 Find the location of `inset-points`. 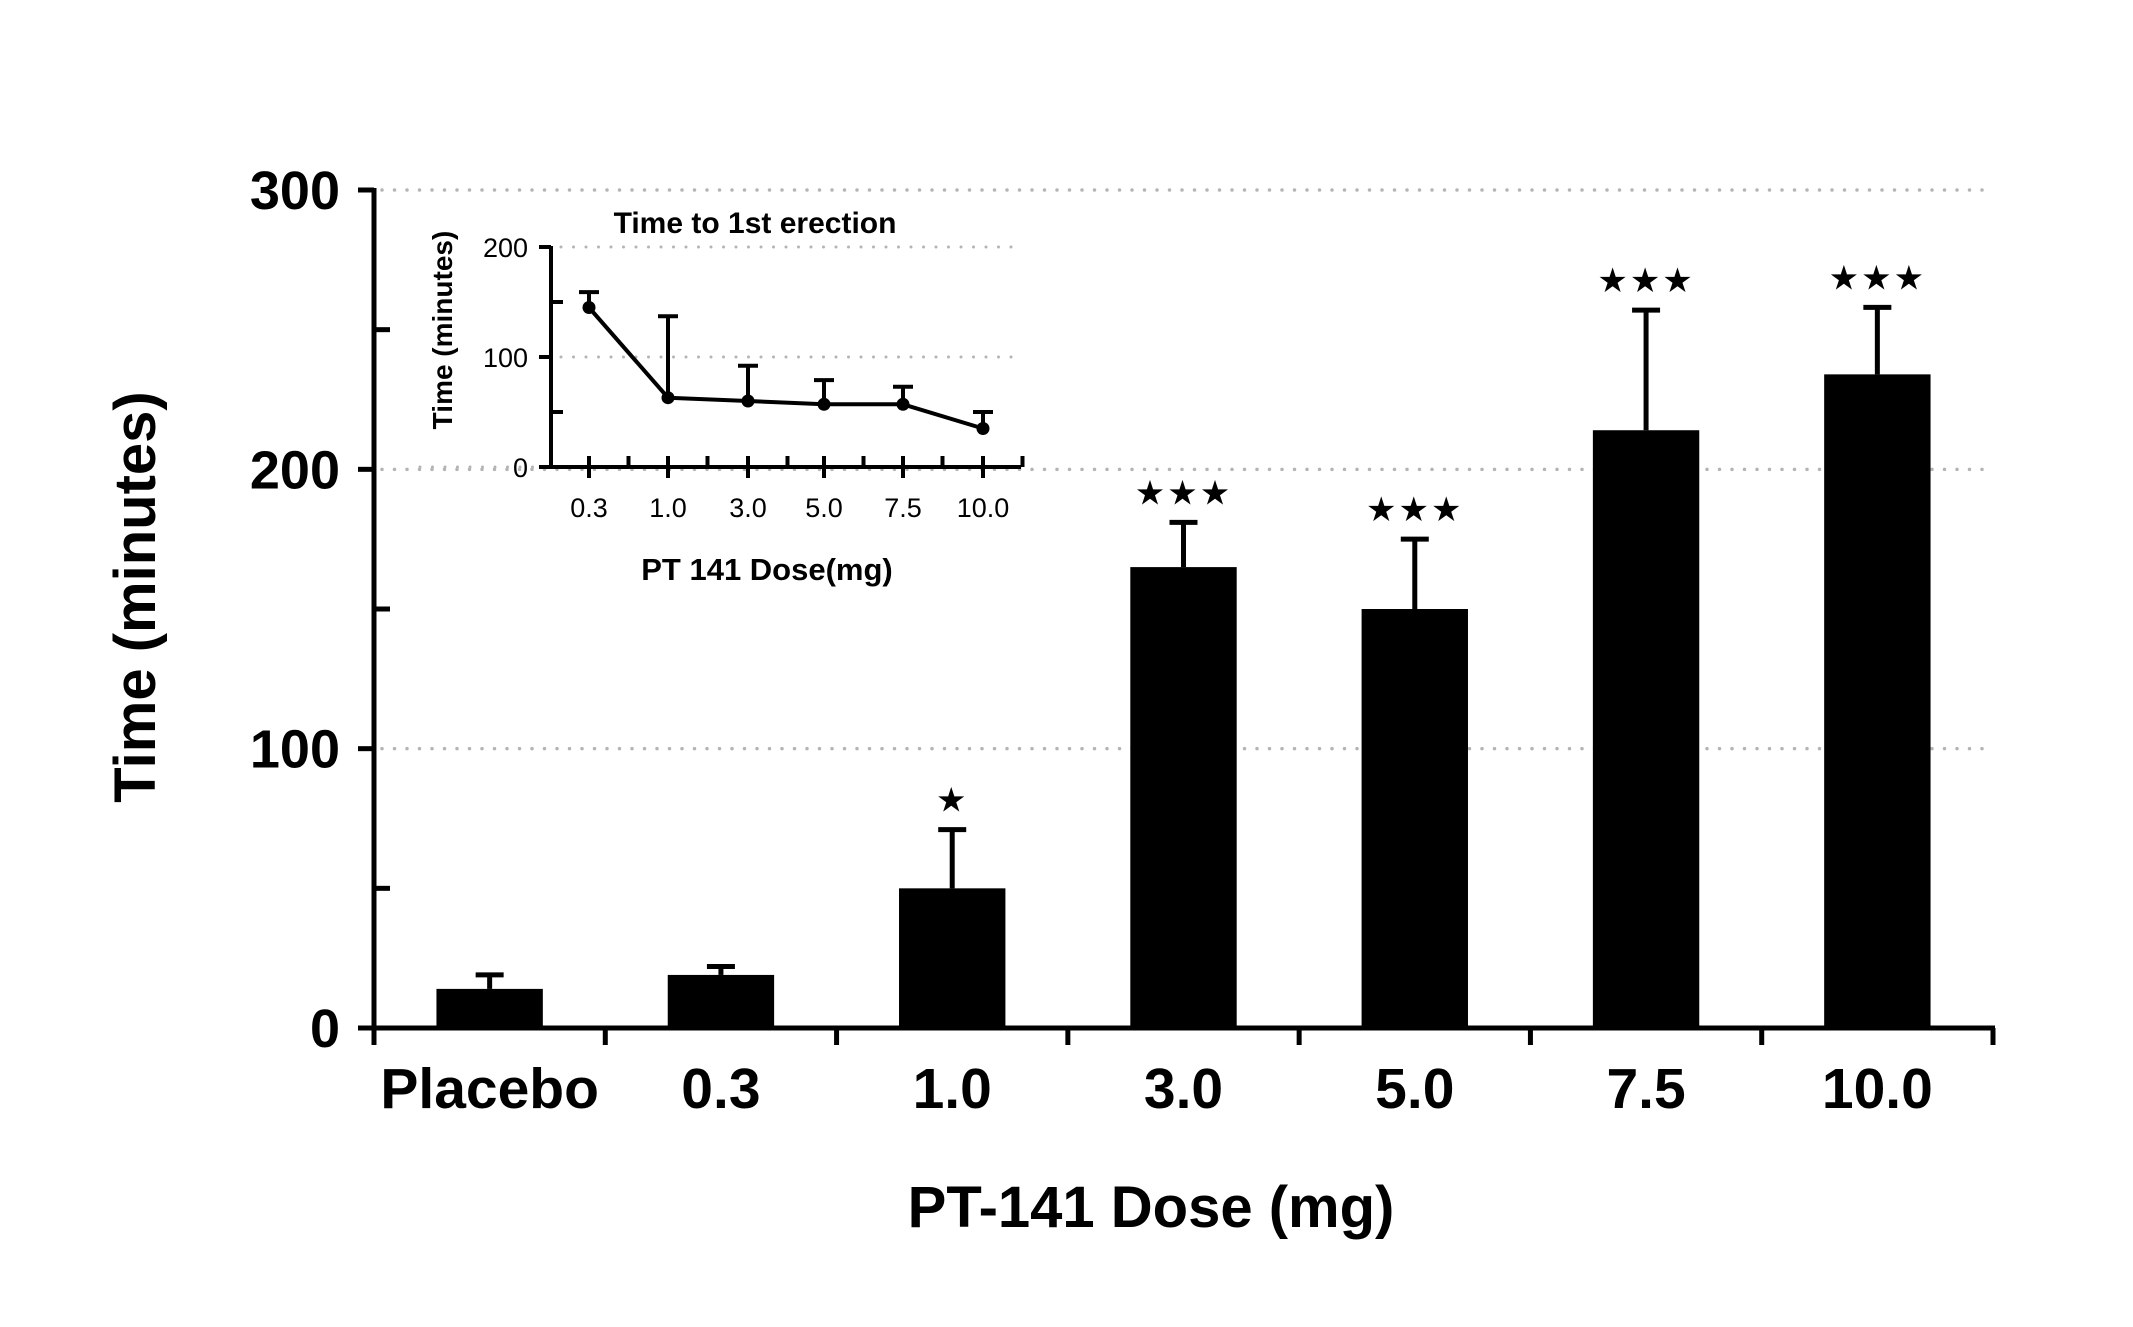

inset-points is located at coordinates (786, 368).